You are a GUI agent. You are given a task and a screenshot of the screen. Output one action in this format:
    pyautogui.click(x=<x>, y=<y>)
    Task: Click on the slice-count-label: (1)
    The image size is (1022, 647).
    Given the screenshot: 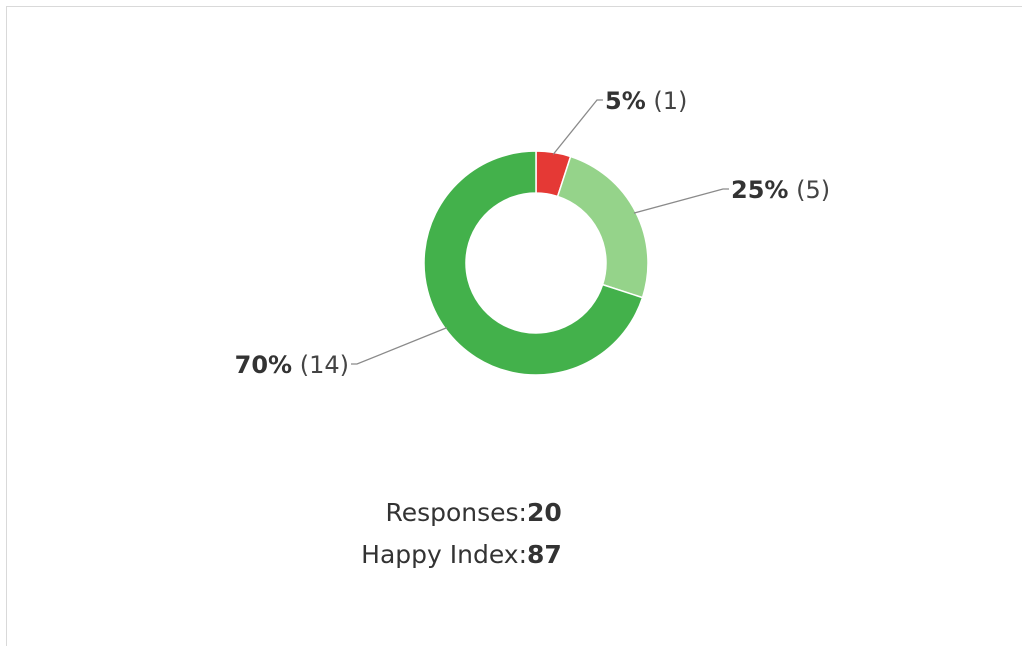 What is the action you would take?
    pyautogui.click(x=667, y=101)
    